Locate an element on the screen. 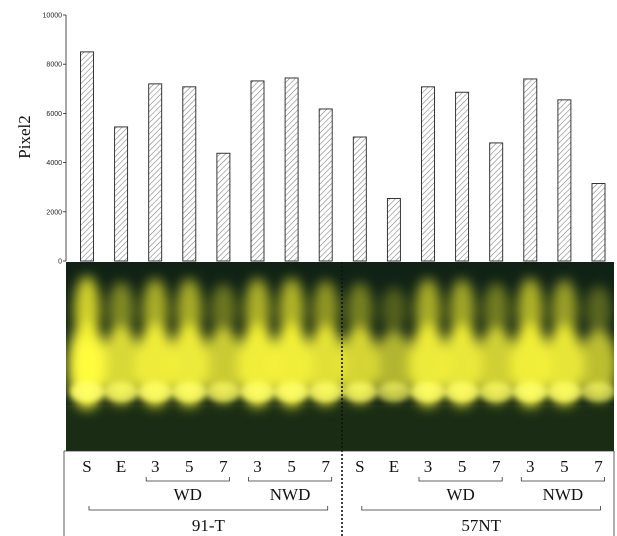  gel-lower-shade is located at coordinates (340, 428).